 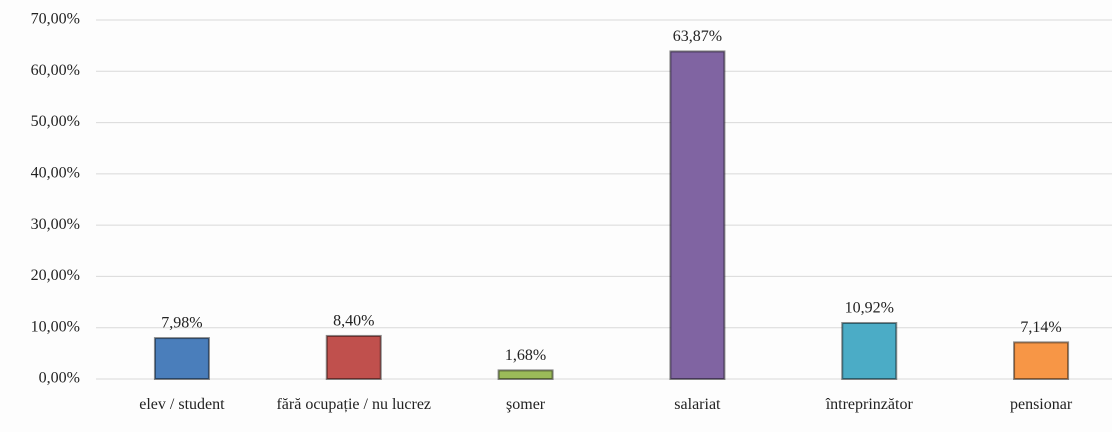 I want to click on y-tick-label: 20,00%, so click(x=55, y=275).